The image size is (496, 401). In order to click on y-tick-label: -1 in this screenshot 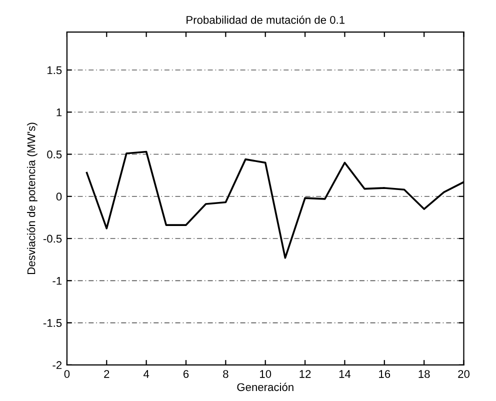, I will do `click(57, 281)`.